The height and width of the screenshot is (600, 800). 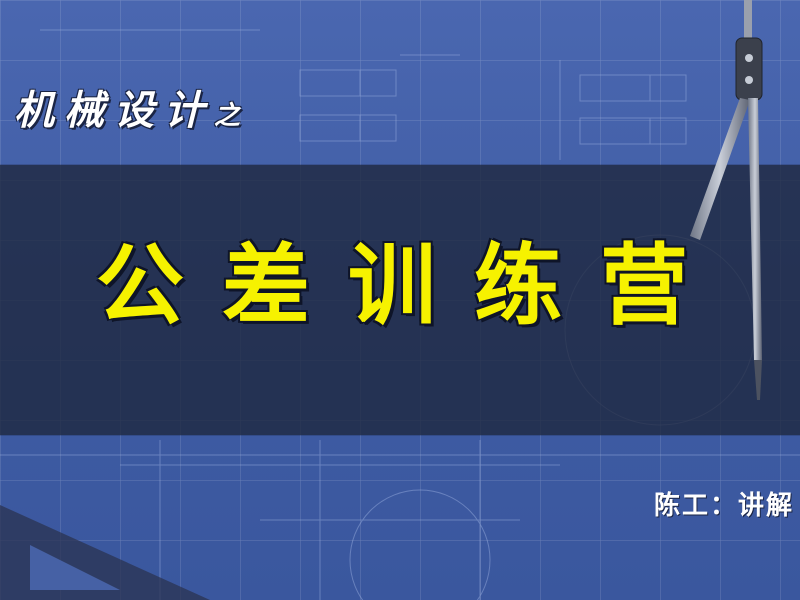 What do you see at coordinates (227, 116) in the screenshot?
I see `series-title-suffix: 之` at bounding box center [227, 116].